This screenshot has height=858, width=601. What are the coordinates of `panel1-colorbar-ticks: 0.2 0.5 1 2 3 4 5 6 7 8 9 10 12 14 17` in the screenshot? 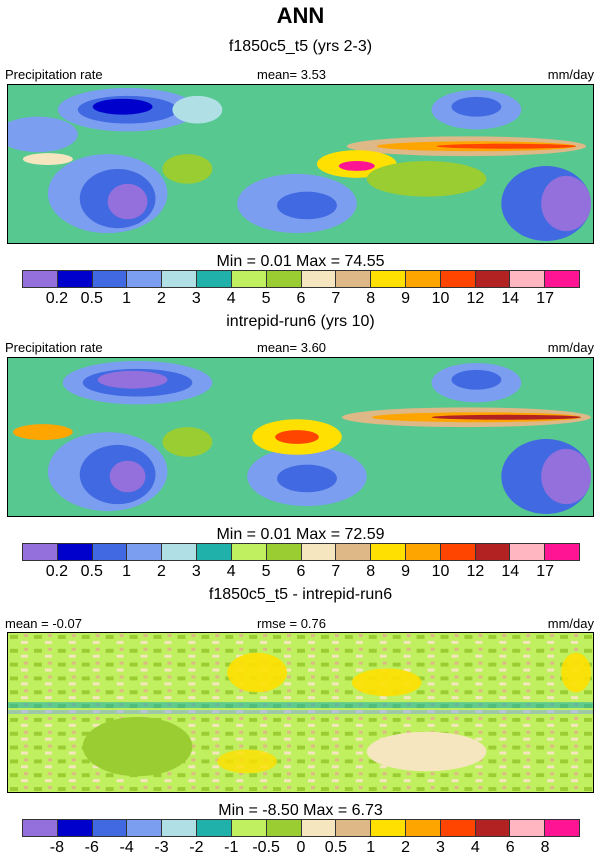 It's located at (301, 299).